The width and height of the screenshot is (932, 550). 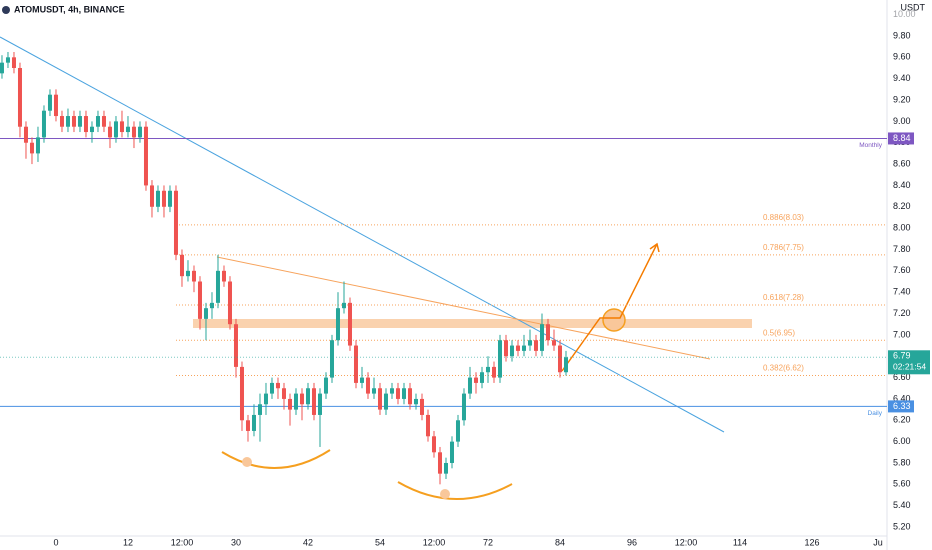 I want to click on last-price-label: 6.79, so click(x=902, y=356).